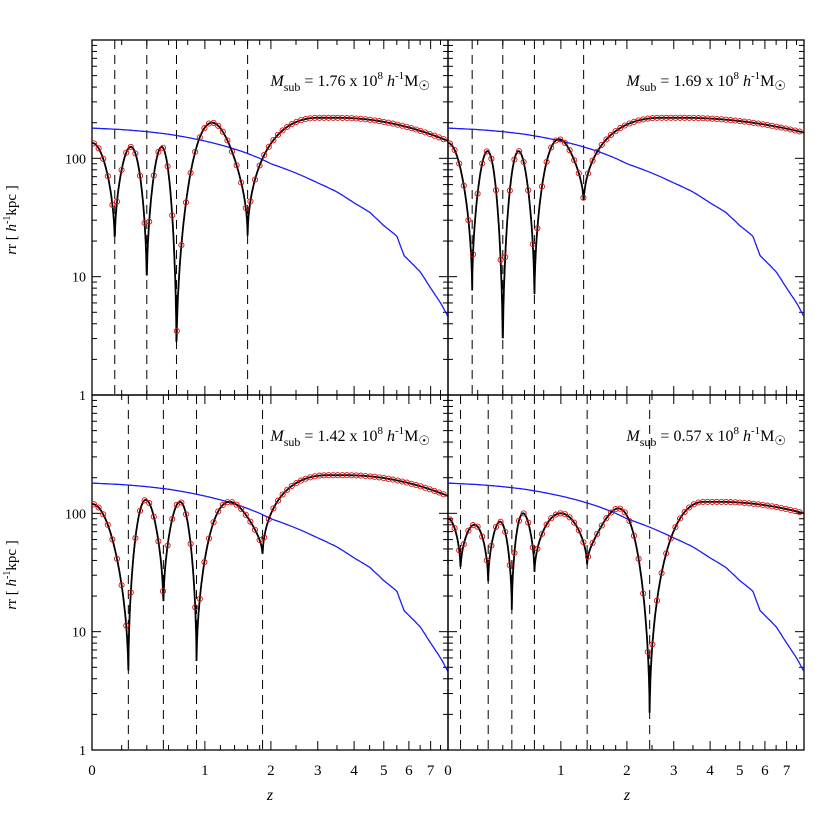 The height and width of the screenshot is (830, 830). Describe the element at coordinates (409, 771) in the screenshot. I see `x-tick-label: 6` at that location.